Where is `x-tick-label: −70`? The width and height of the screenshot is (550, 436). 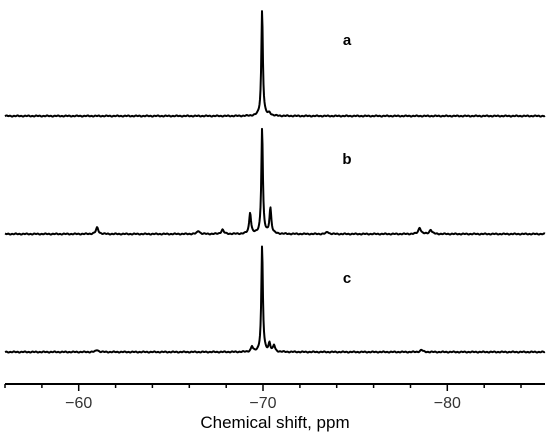 x-tick-label: −70 is located at coordinates (262, 403).